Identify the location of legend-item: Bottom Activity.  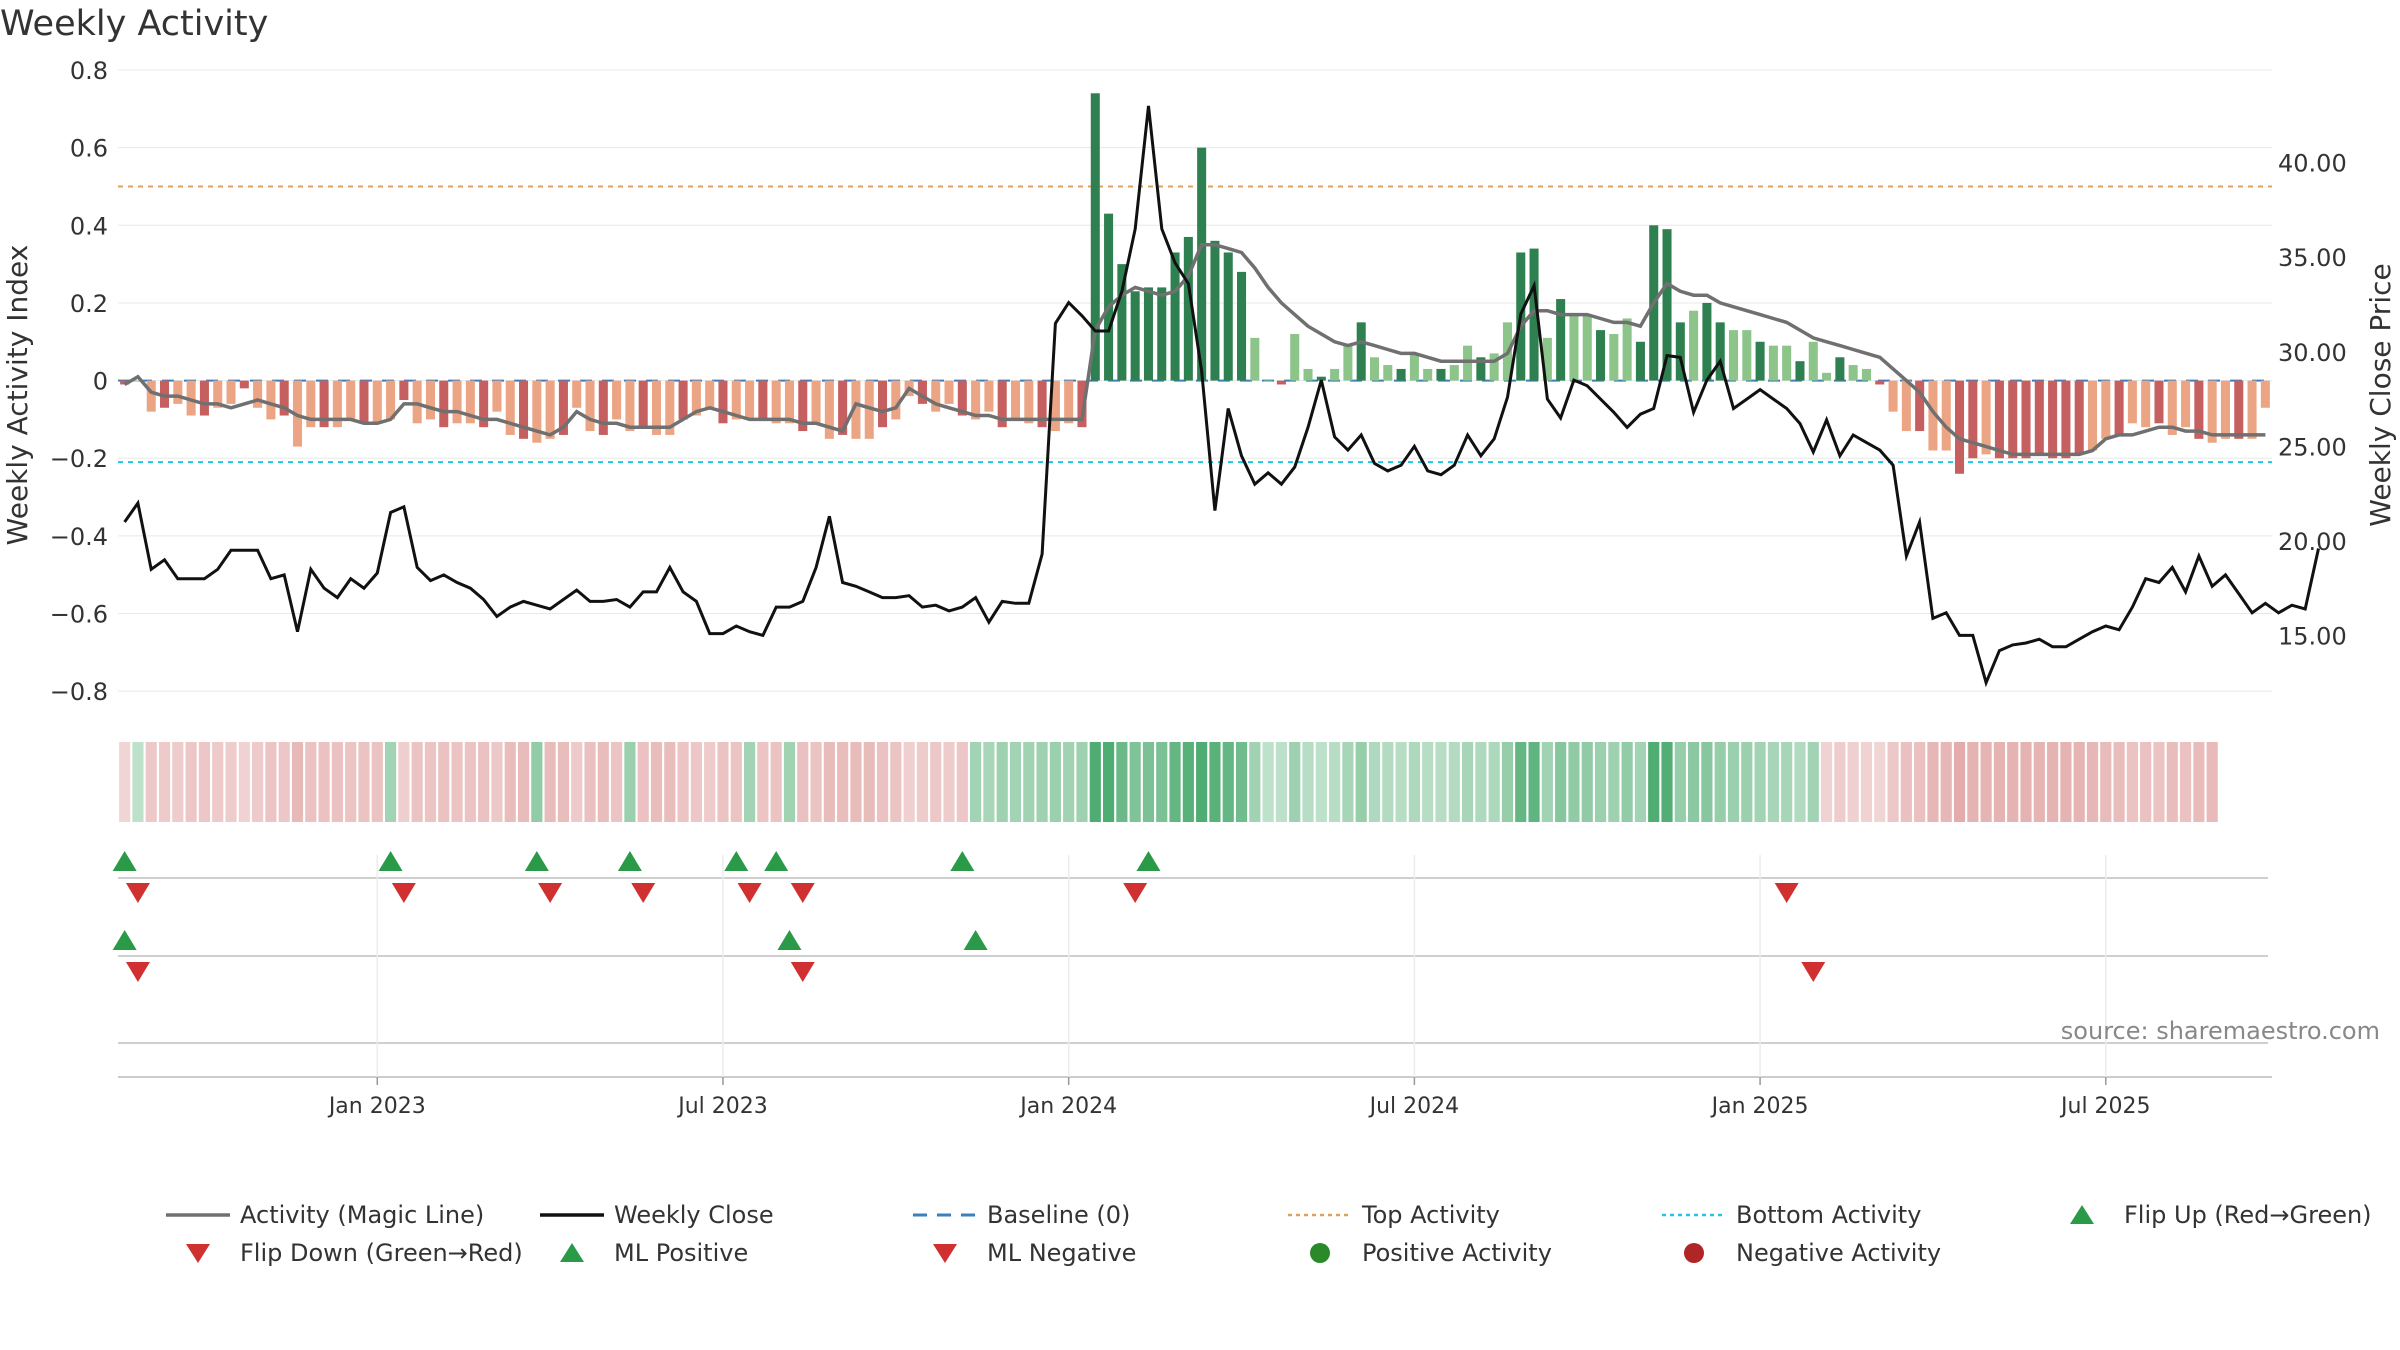
(1791, 1215).